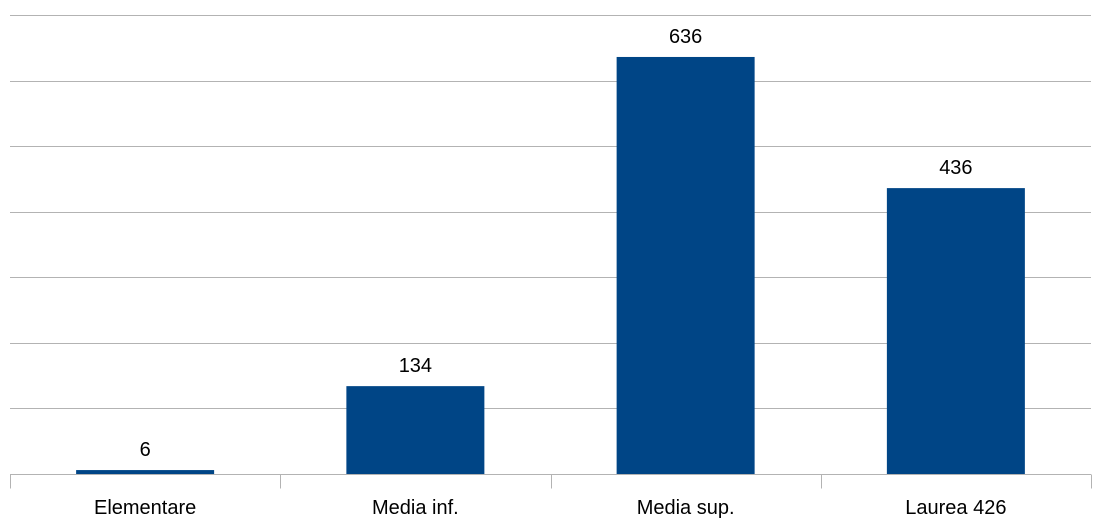 This screenshot has height=523, width=1100. Describe the element at coordinates (415, 508) in the screenshot. I see `x-tick-label-2: Media inf.` at that location.